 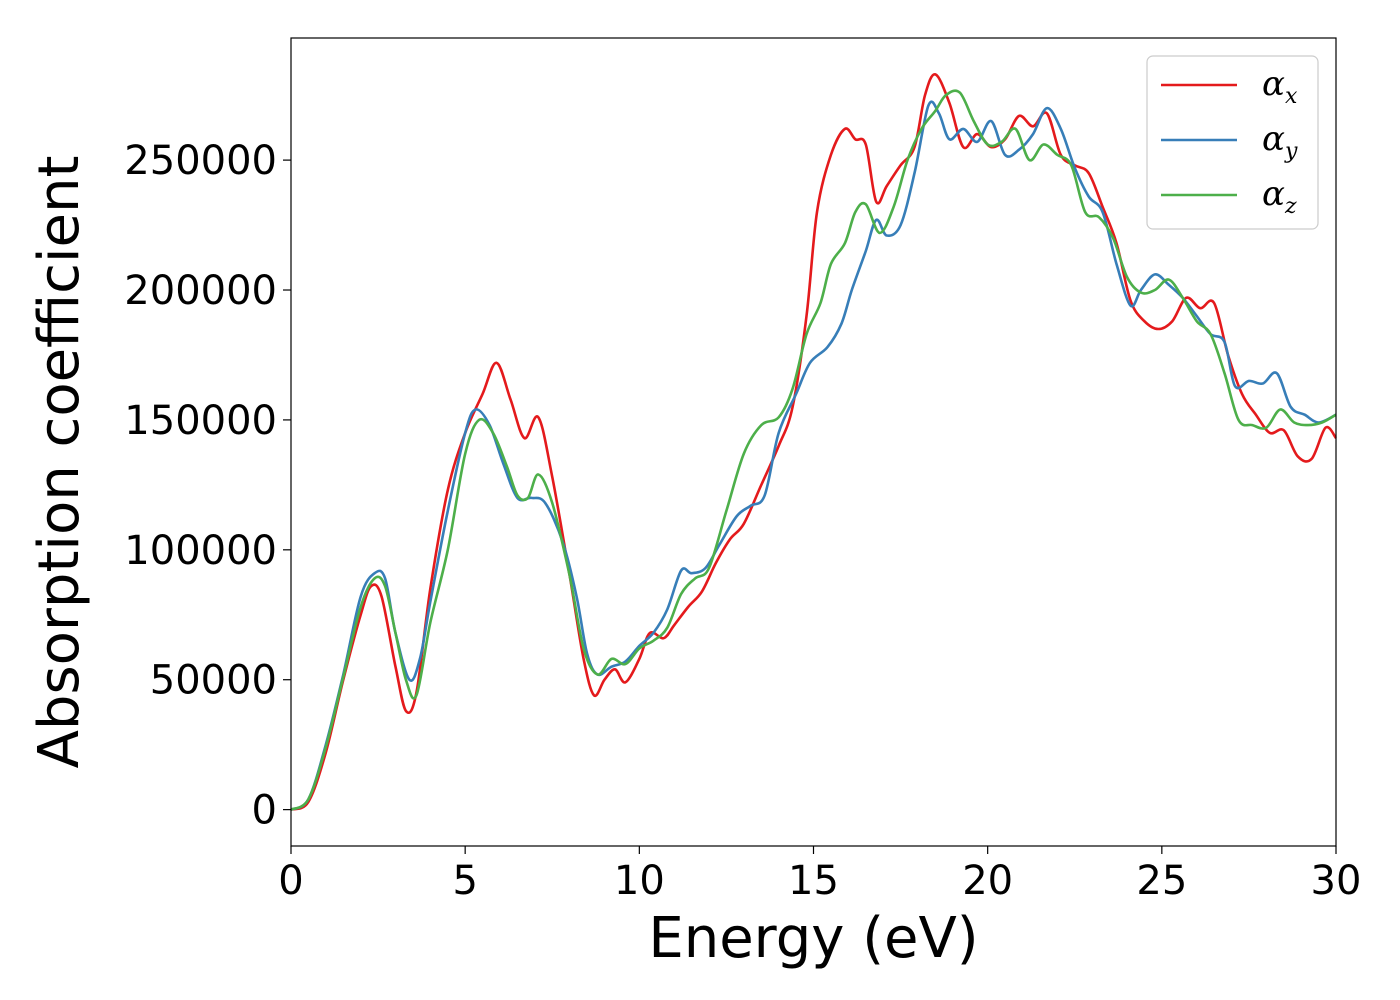 I want to click on y-tick-label: 100000, so click(x=200, y=551).